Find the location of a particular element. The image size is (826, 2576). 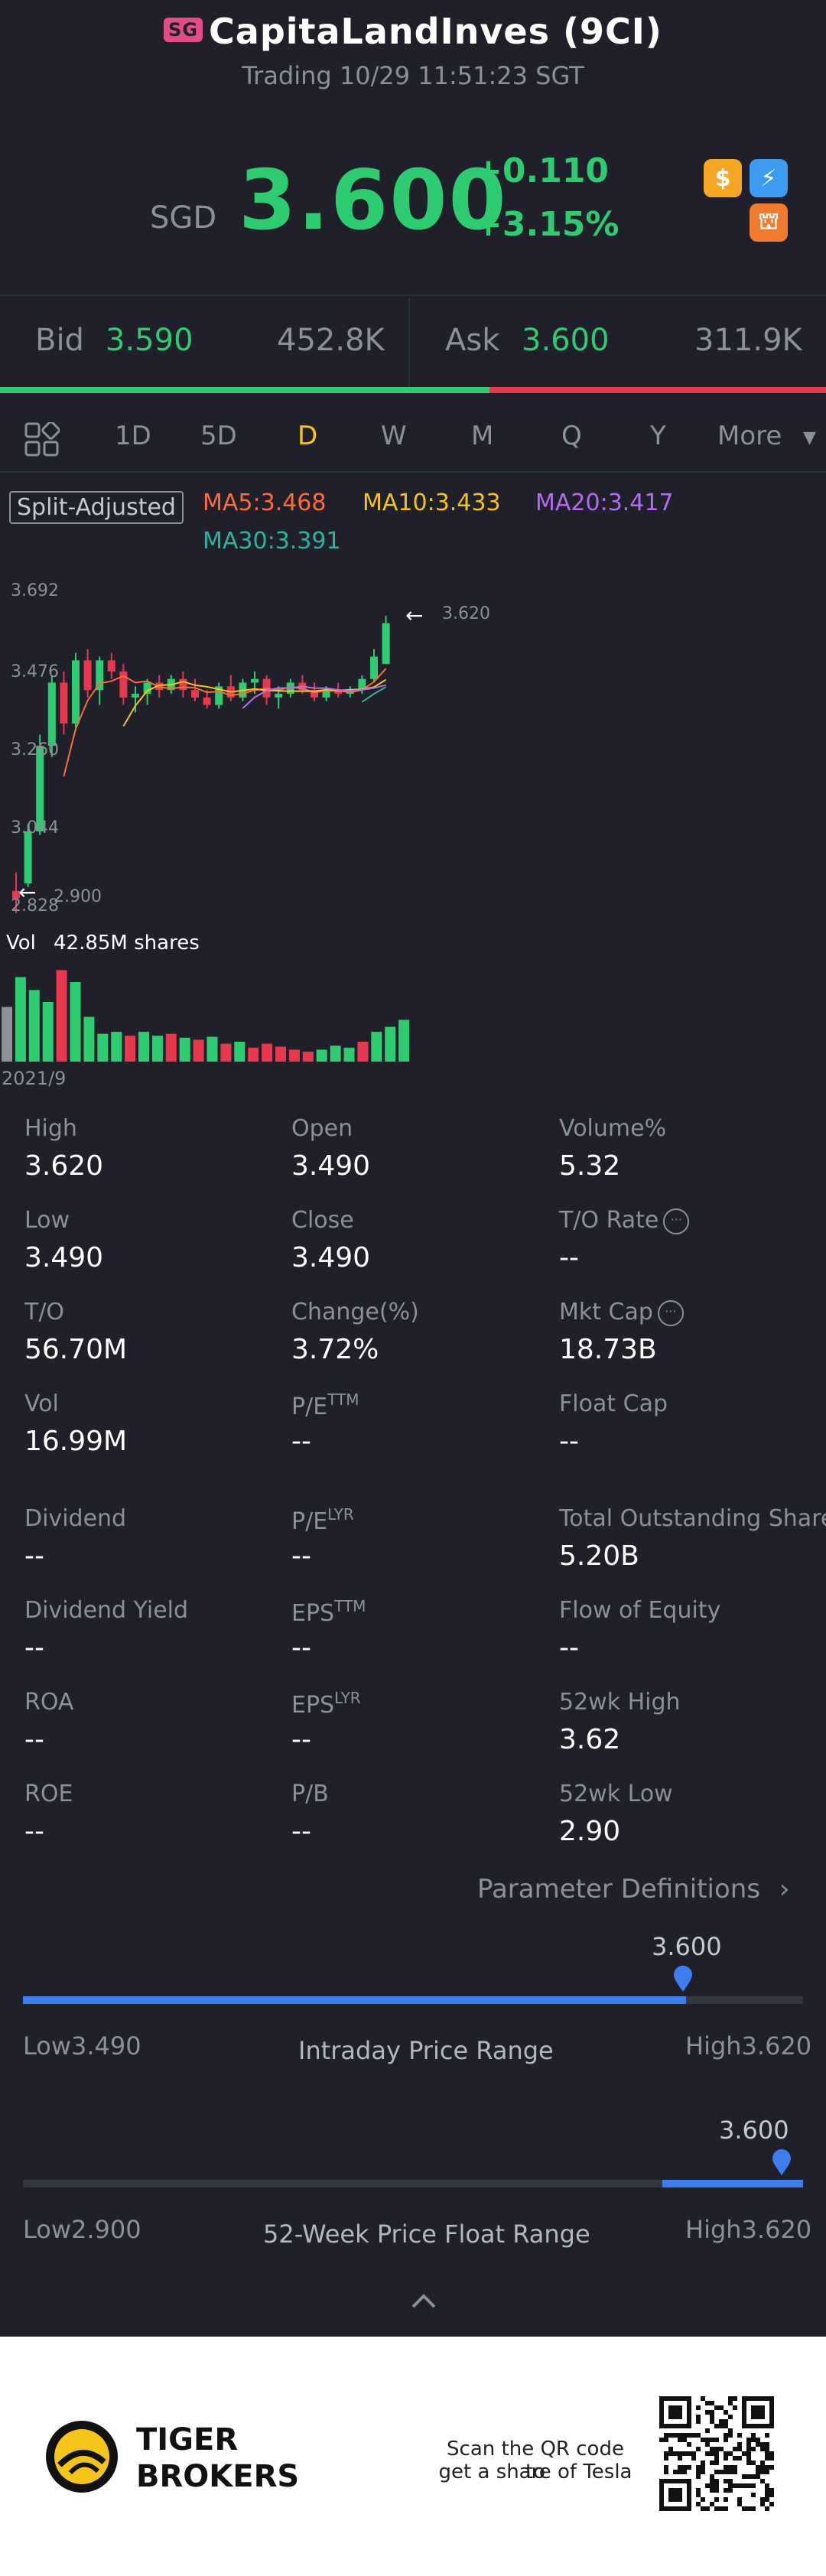

ask-price: 3.600 is located at coordinates (566, 340).